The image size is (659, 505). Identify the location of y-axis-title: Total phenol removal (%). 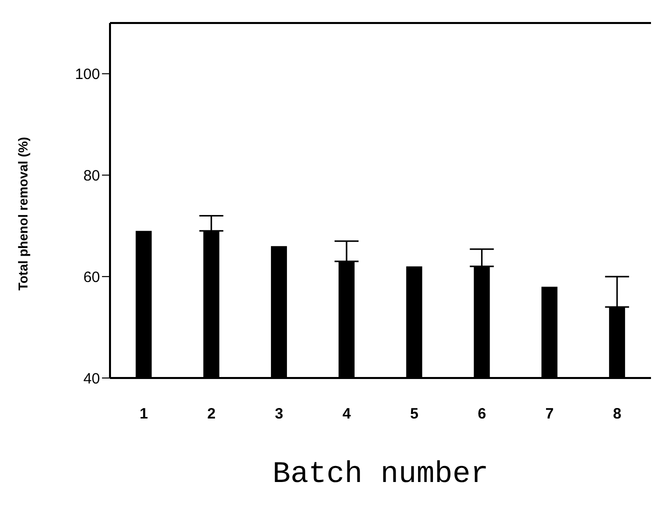
(23, 213).